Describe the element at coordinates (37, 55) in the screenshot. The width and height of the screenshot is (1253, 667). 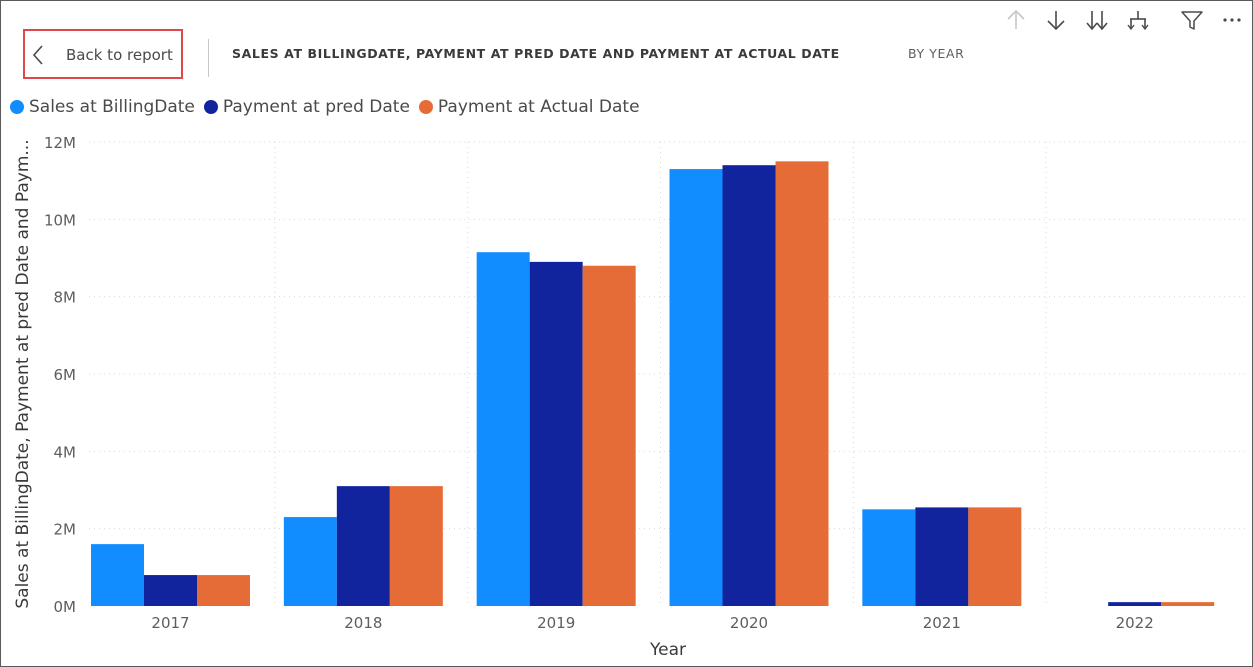
I see `chevron-left-icon` at that location.